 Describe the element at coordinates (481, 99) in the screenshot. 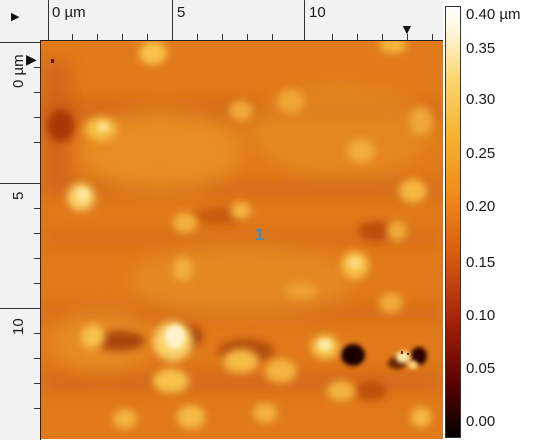

I see `scale-label: 0.30` at that location.